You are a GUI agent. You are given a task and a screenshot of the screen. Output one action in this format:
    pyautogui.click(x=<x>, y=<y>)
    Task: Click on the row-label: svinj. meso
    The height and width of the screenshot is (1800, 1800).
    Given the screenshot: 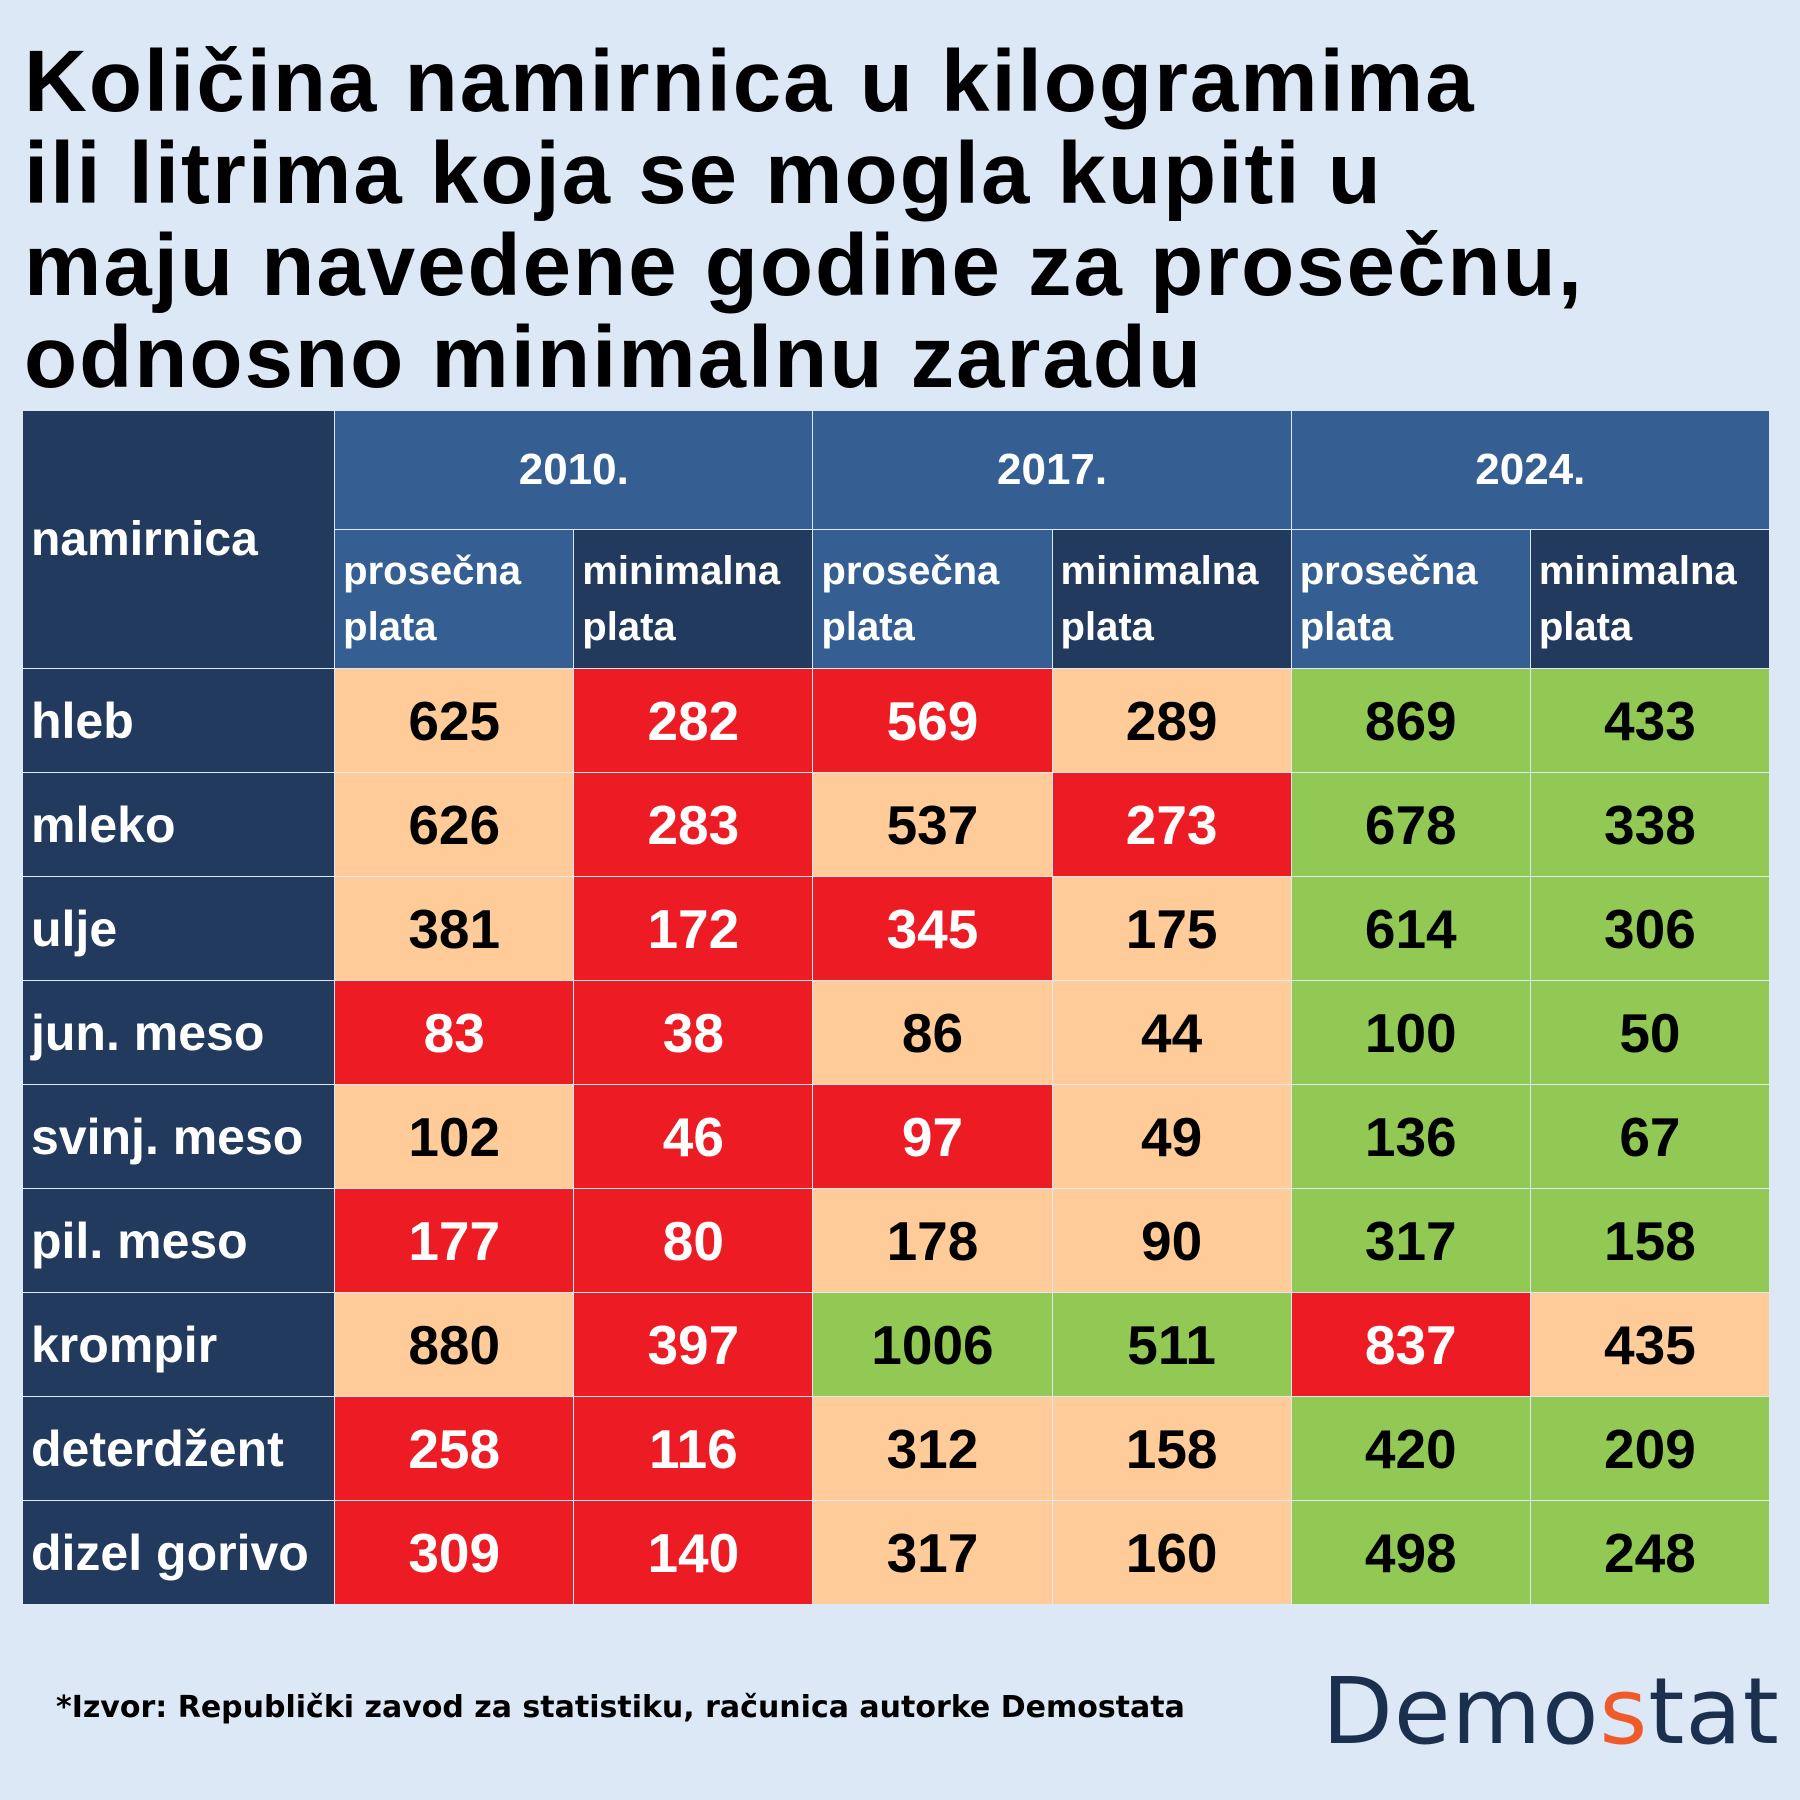 What is the action you would take?
    pyautogui.click(x=178, y=1136)
    